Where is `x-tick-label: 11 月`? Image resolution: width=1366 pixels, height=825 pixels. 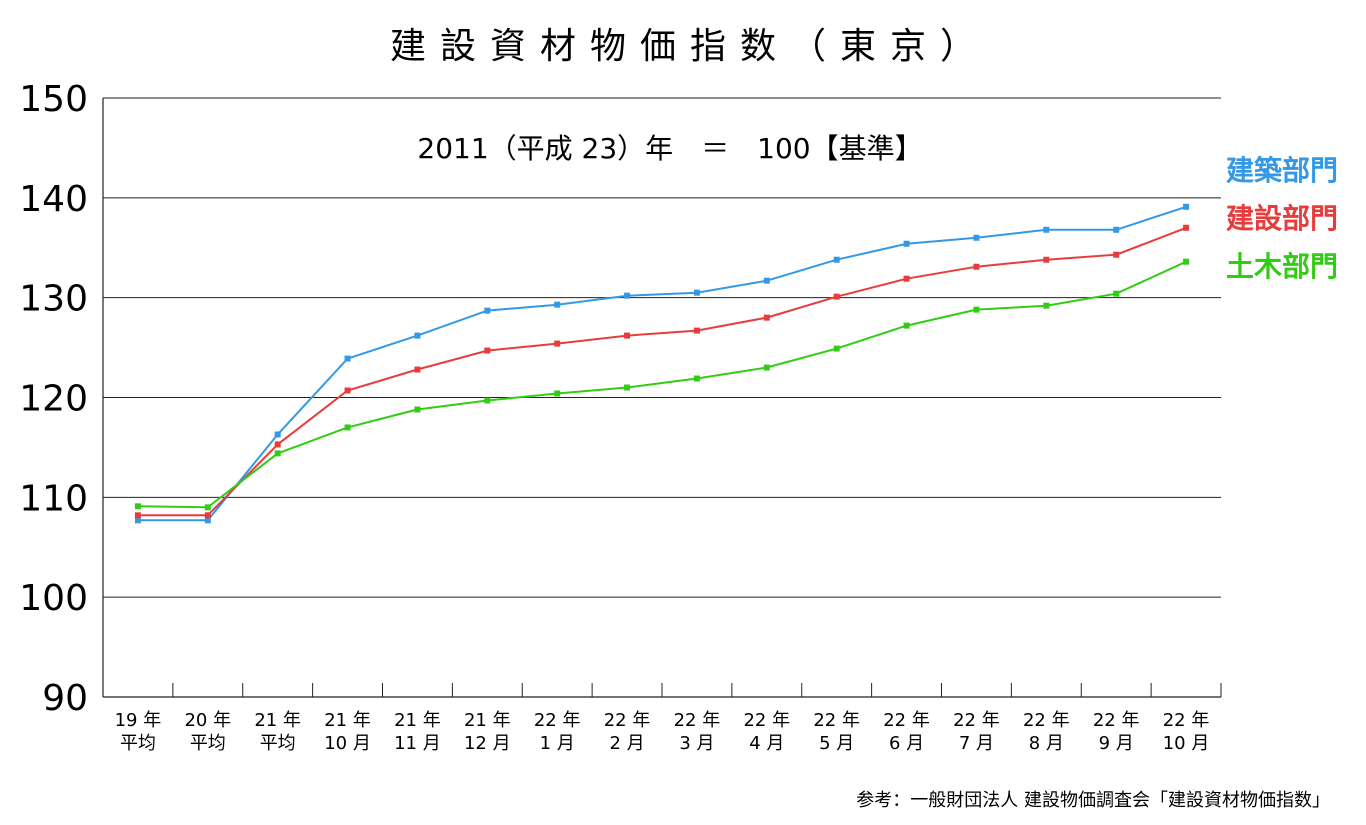 x-tick-label: 11 月 is located at coordinates (417, 743).